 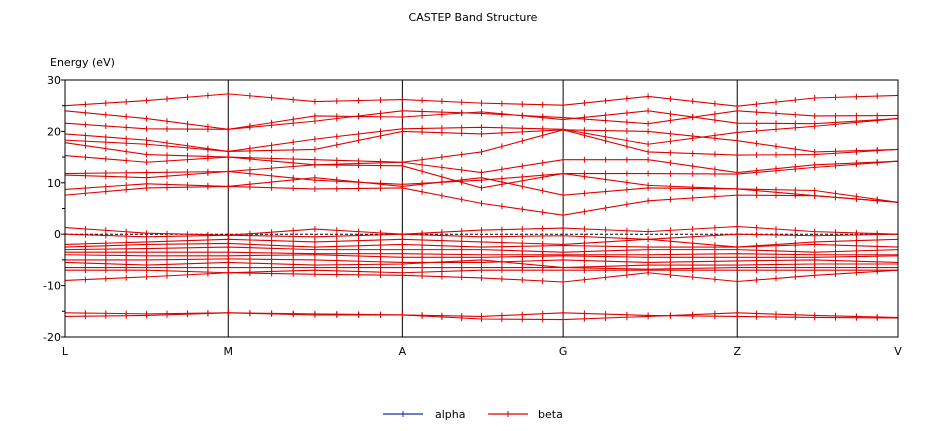 What do you see at coordinates (563, 351) in the screenshot?
I see `x-tick-label: G` at bounding box center [563, 351].